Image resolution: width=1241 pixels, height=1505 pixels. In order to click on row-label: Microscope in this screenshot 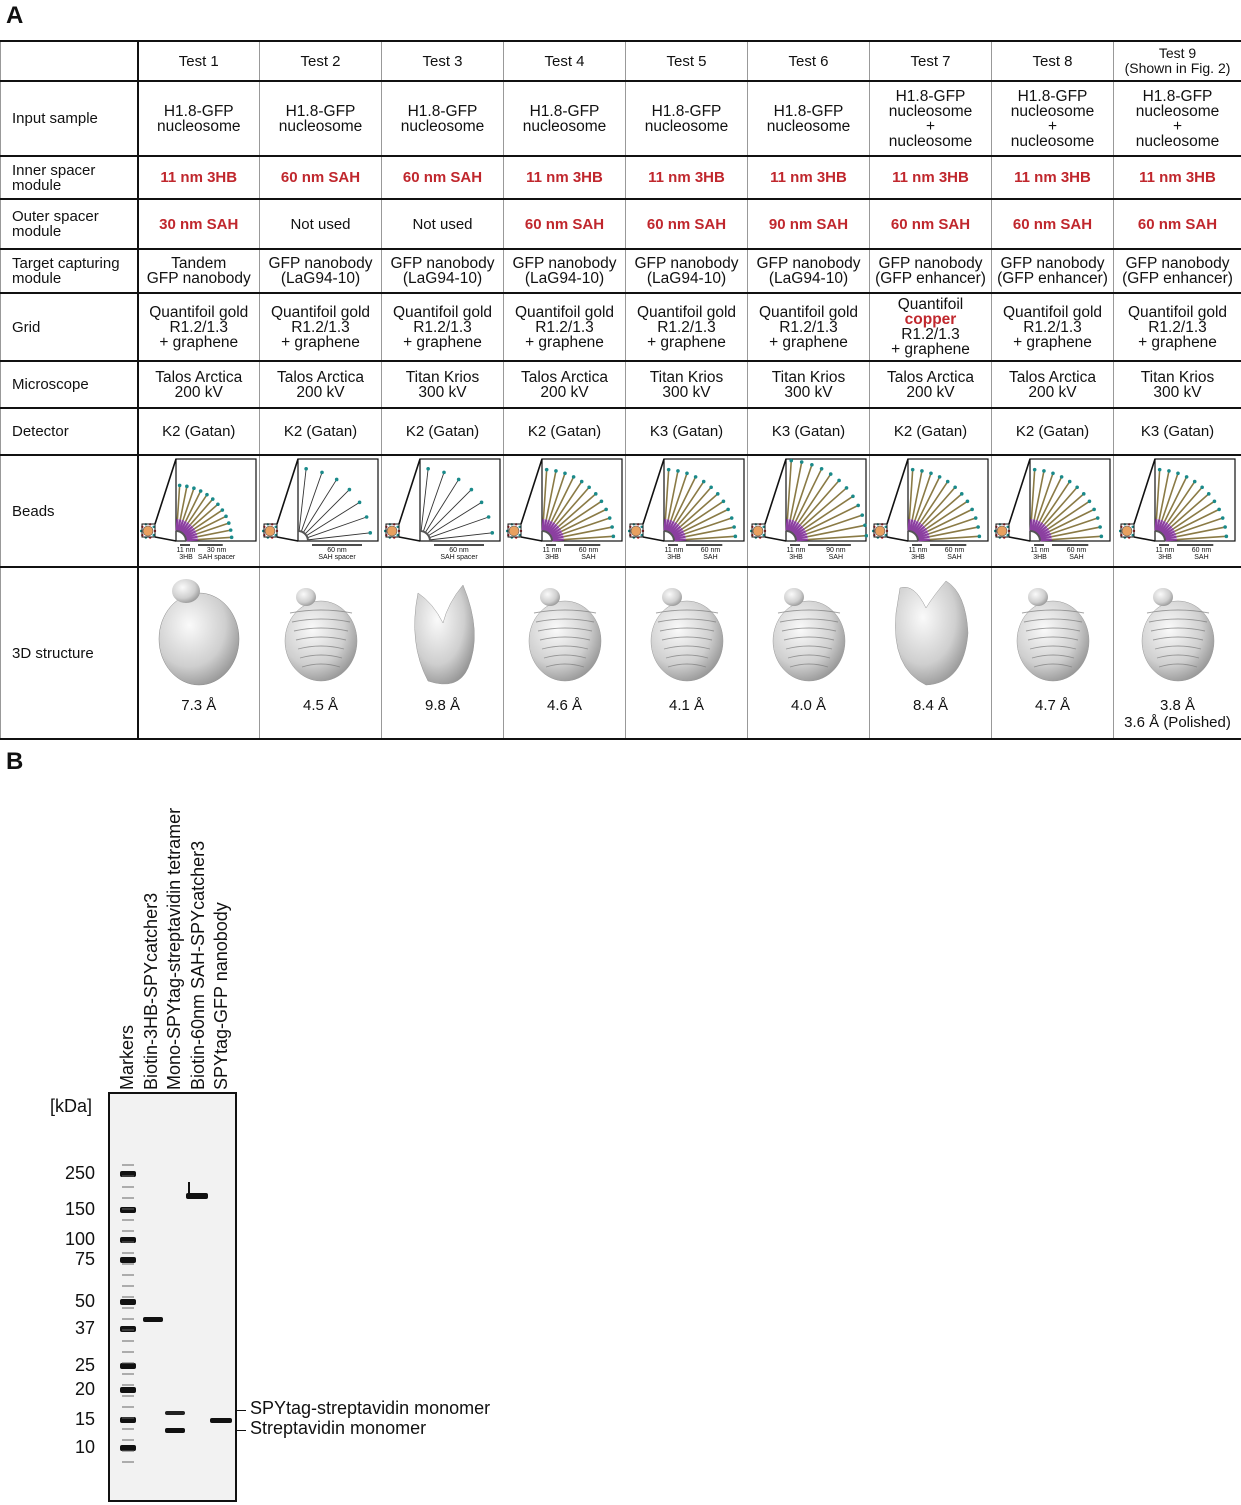, I will do `click(69, 384)`.